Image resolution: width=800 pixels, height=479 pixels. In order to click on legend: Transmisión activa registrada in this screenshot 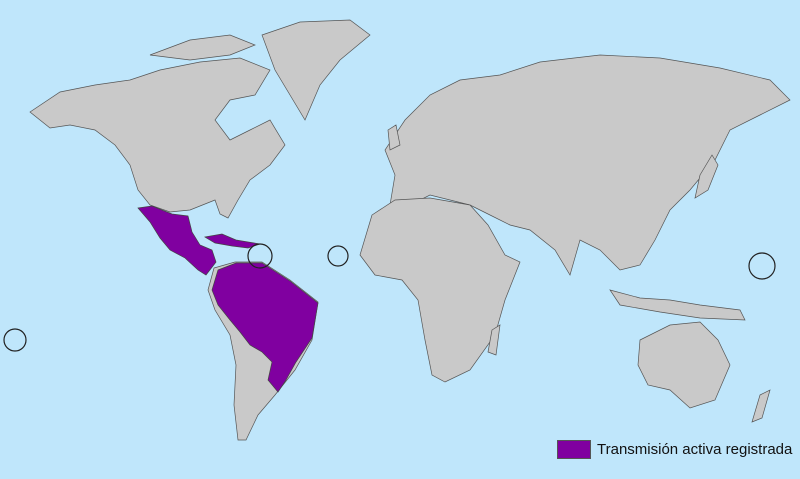, I will do `click(674, 449)`.